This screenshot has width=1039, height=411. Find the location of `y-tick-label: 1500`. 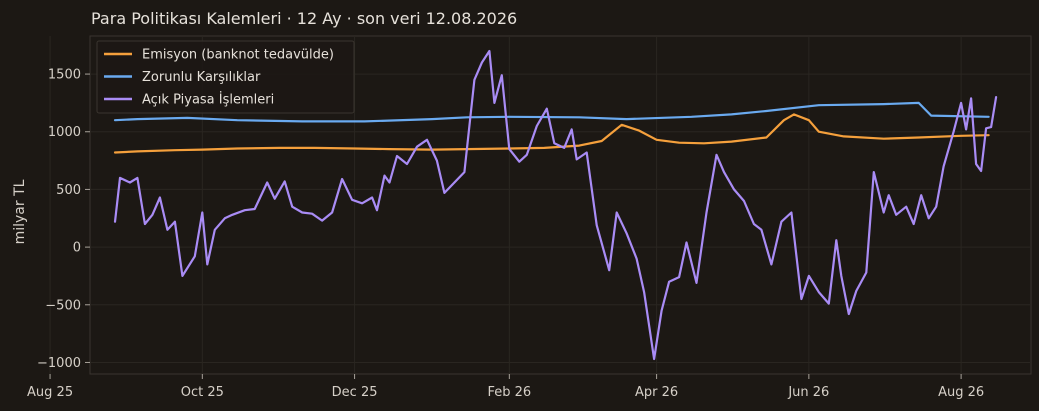

y-tick-label: 1500 is located at coordinates (64, 75).